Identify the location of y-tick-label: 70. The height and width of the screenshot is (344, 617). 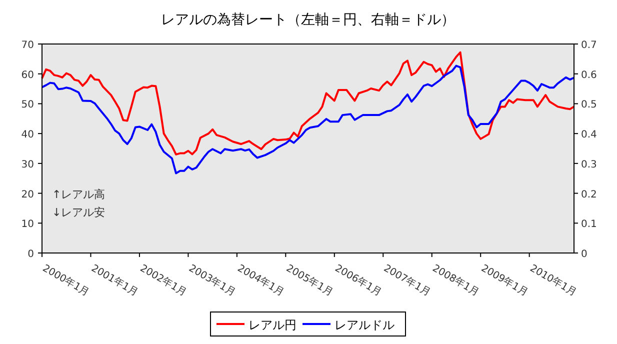
(27, 45).